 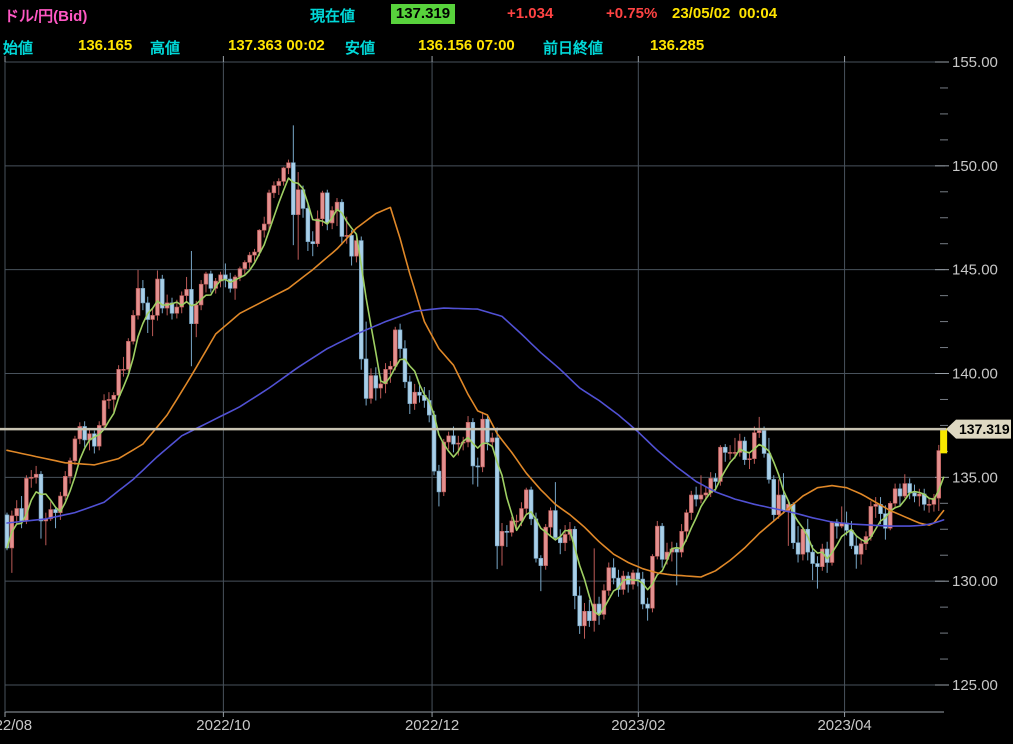 I want to click on x-axis-label: 2022/10, so click(x=223, y=725).